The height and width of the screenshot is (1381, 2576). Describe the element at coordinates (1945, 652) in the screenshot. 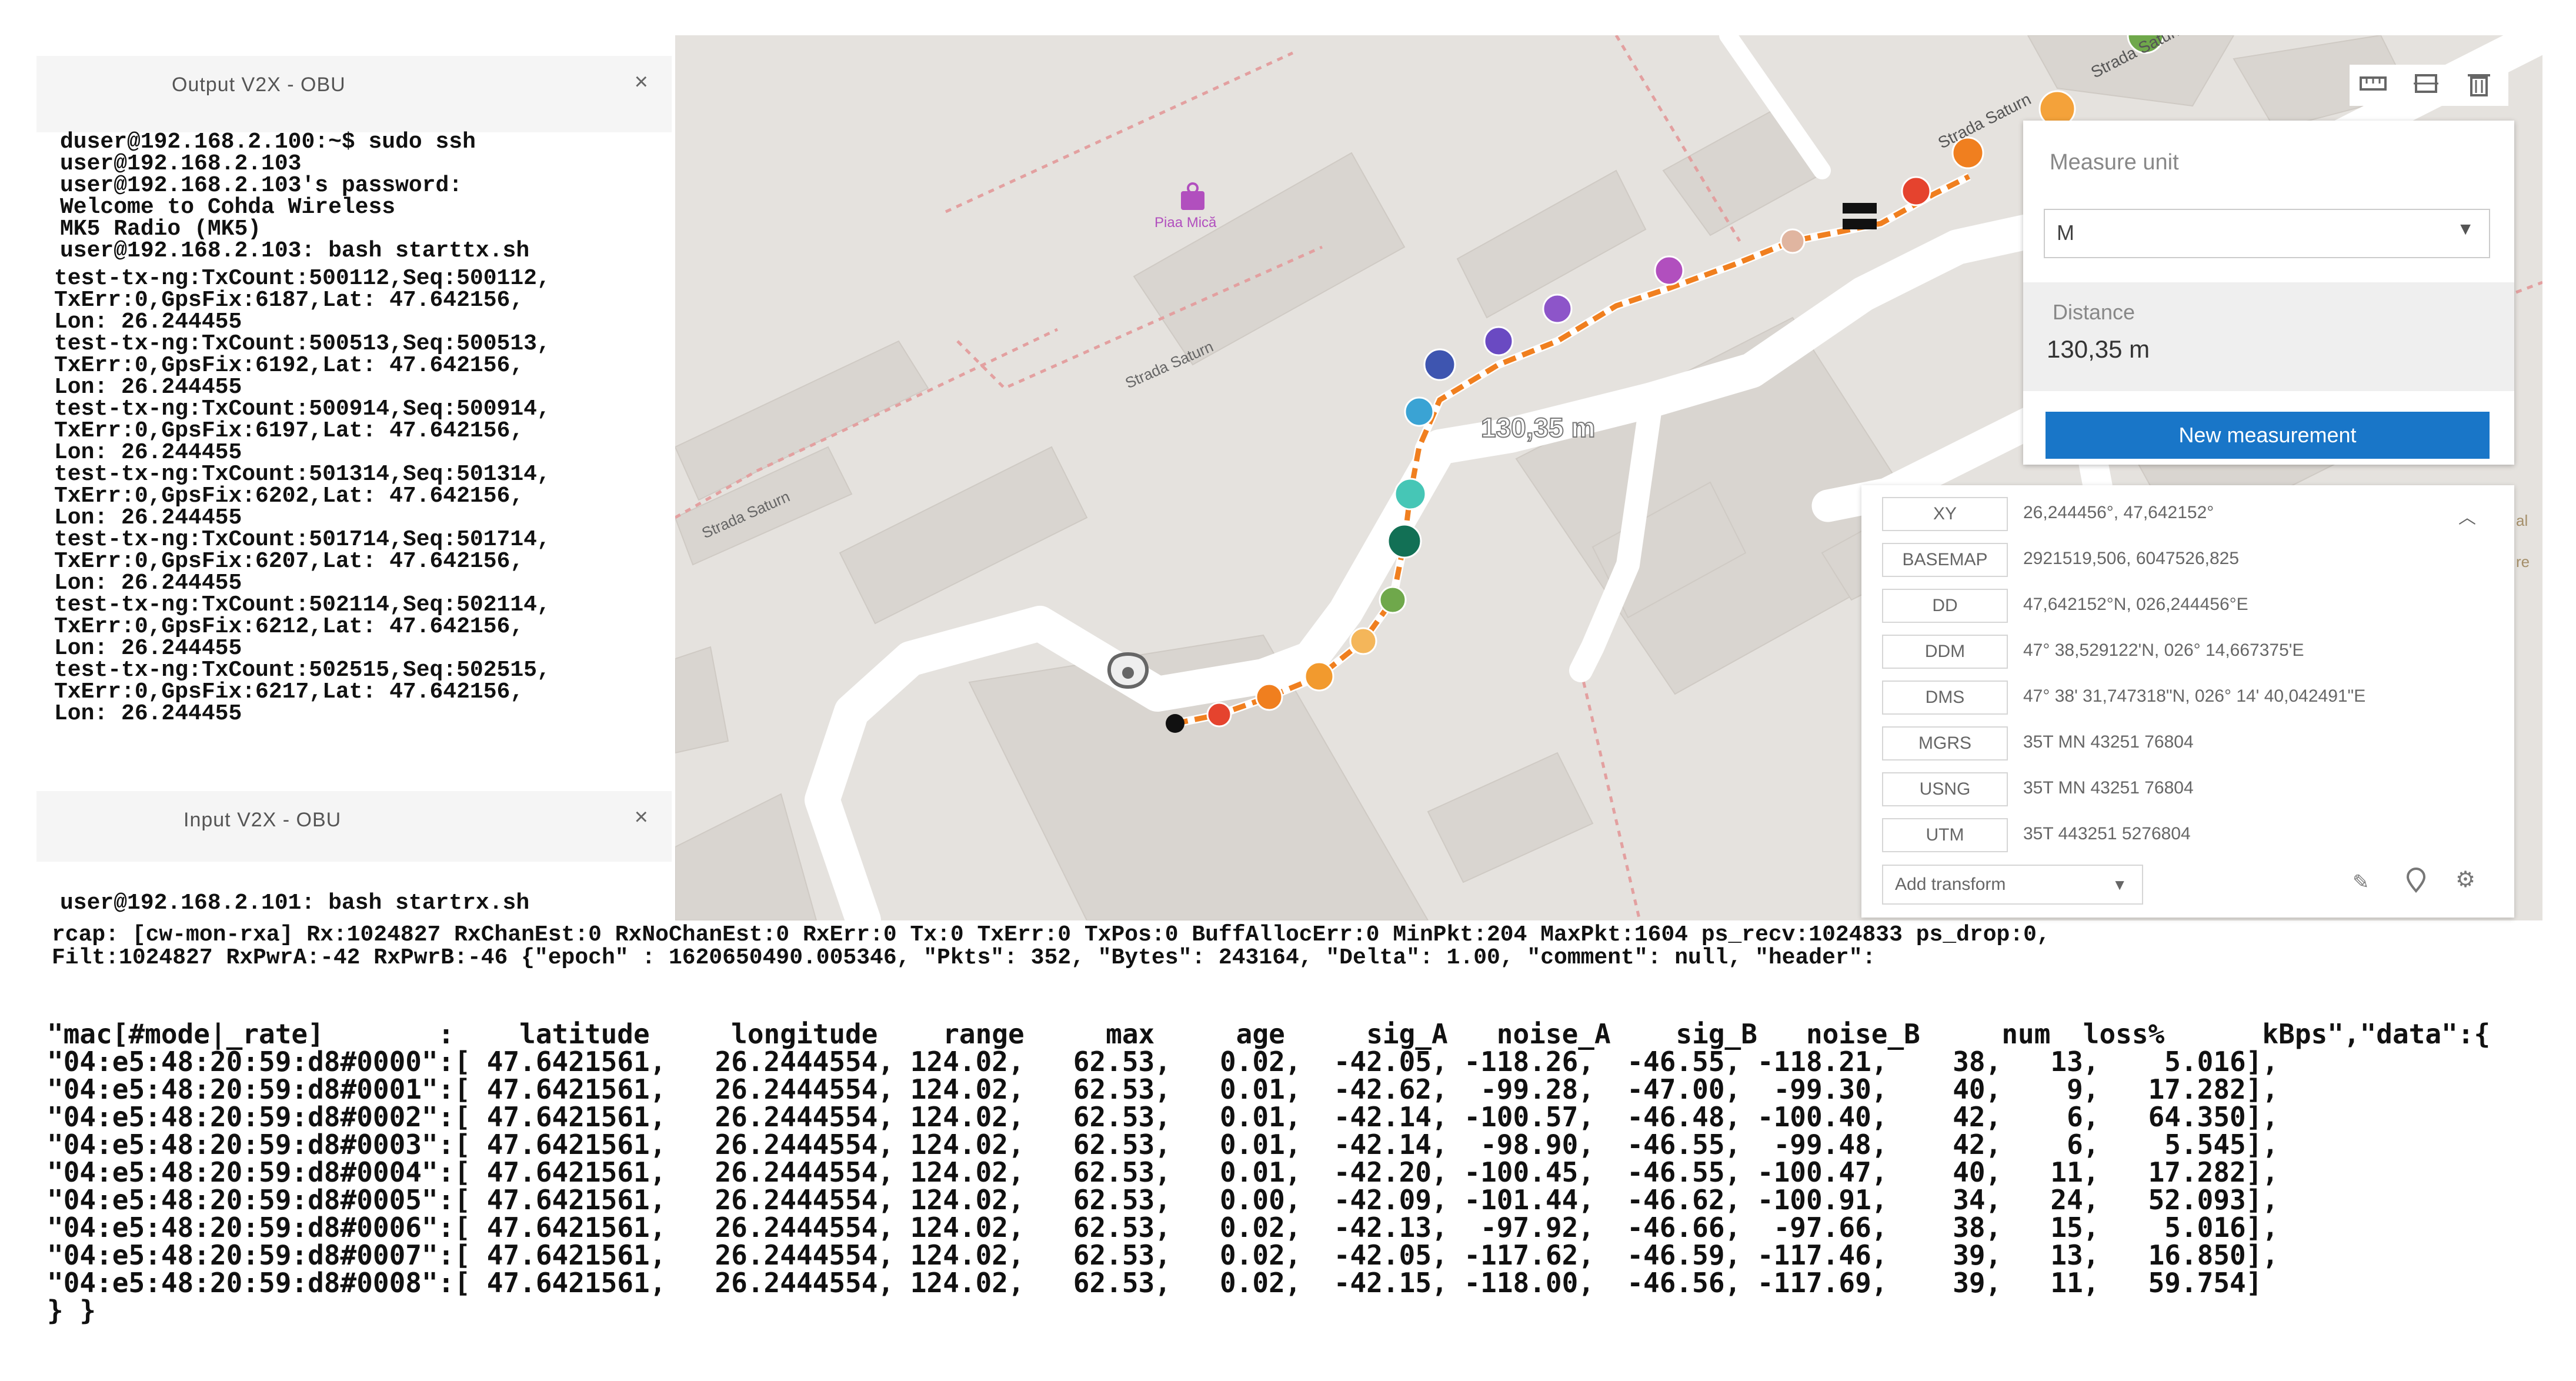

I see `coord-tag: DDM` at that location.